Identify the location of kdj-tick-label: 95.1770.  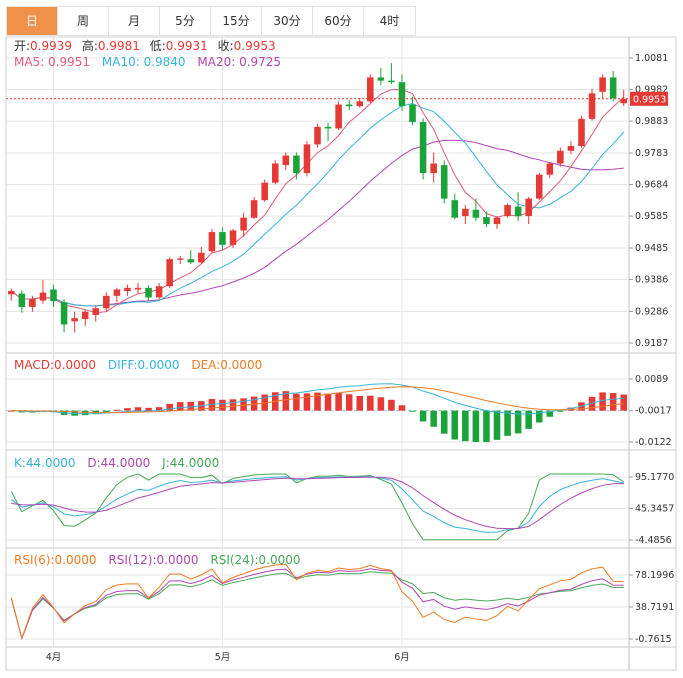
(654, 477).